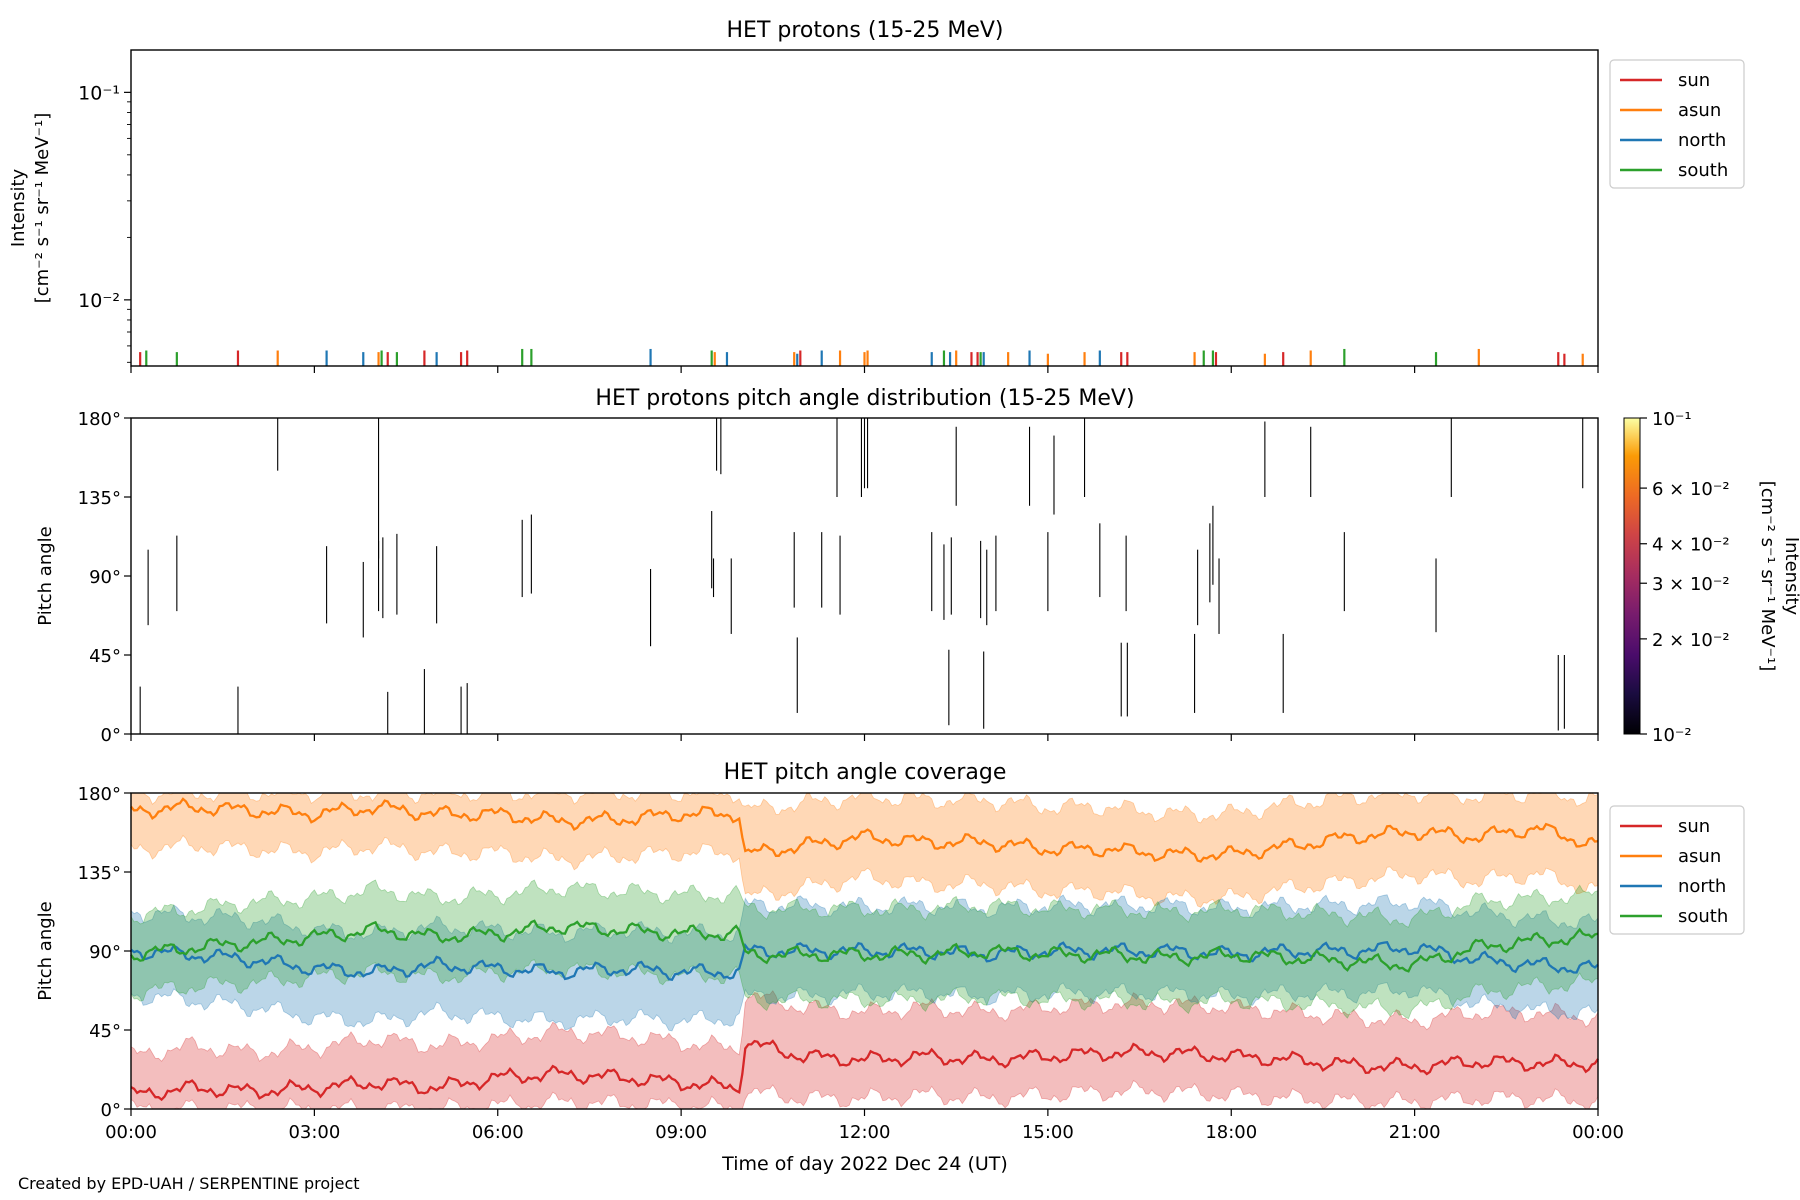 Image resolution: width=1800 pixels, height=1200 pixels. What do you see at coordinates (864, 369) in the screenshot?
I see `panel1-x-axis` at bounding box center [864, 369].